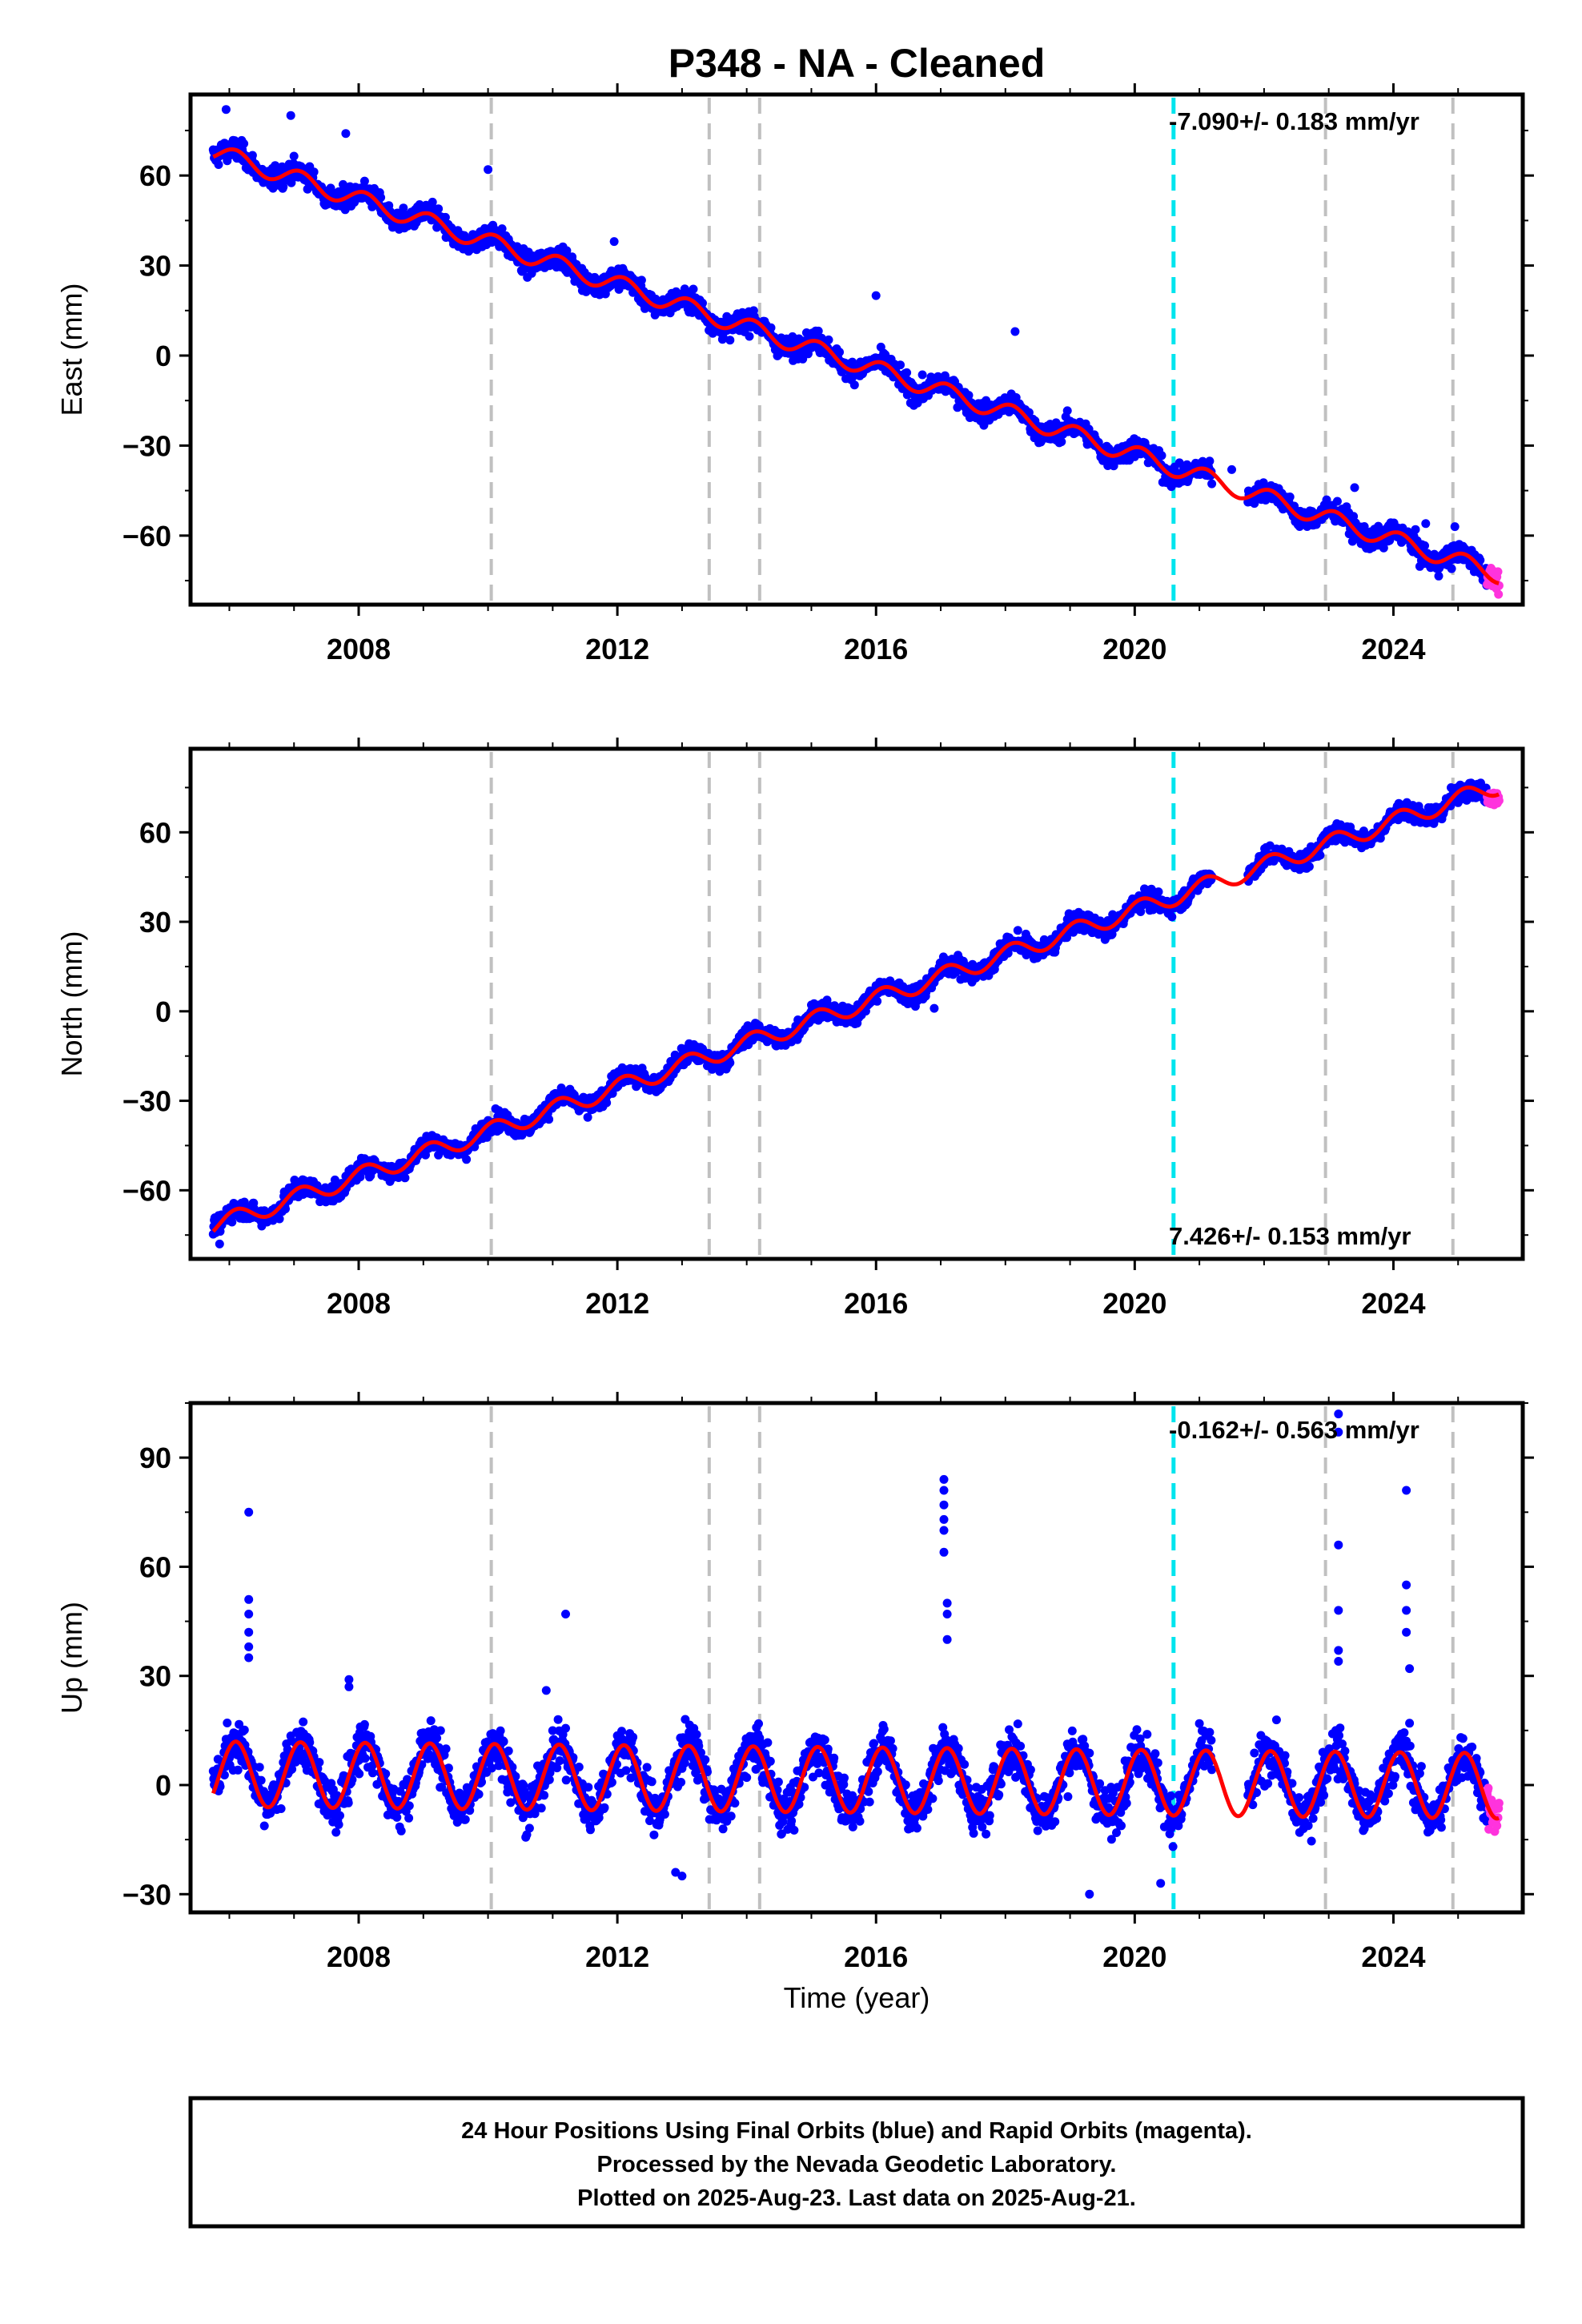 This screenshot has width=1582, height=2324. I want to click on y-axis-label: East (mm), so click(71, 349).